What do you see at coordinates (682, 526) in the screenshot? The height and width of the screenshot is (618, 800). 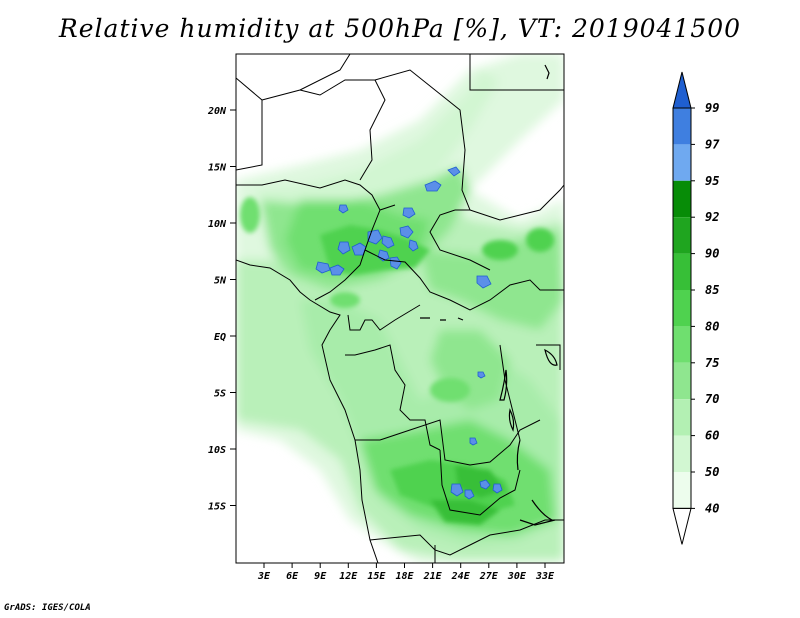 I see `colorbar-bottom-arrow` at bounding box center [682, 526].